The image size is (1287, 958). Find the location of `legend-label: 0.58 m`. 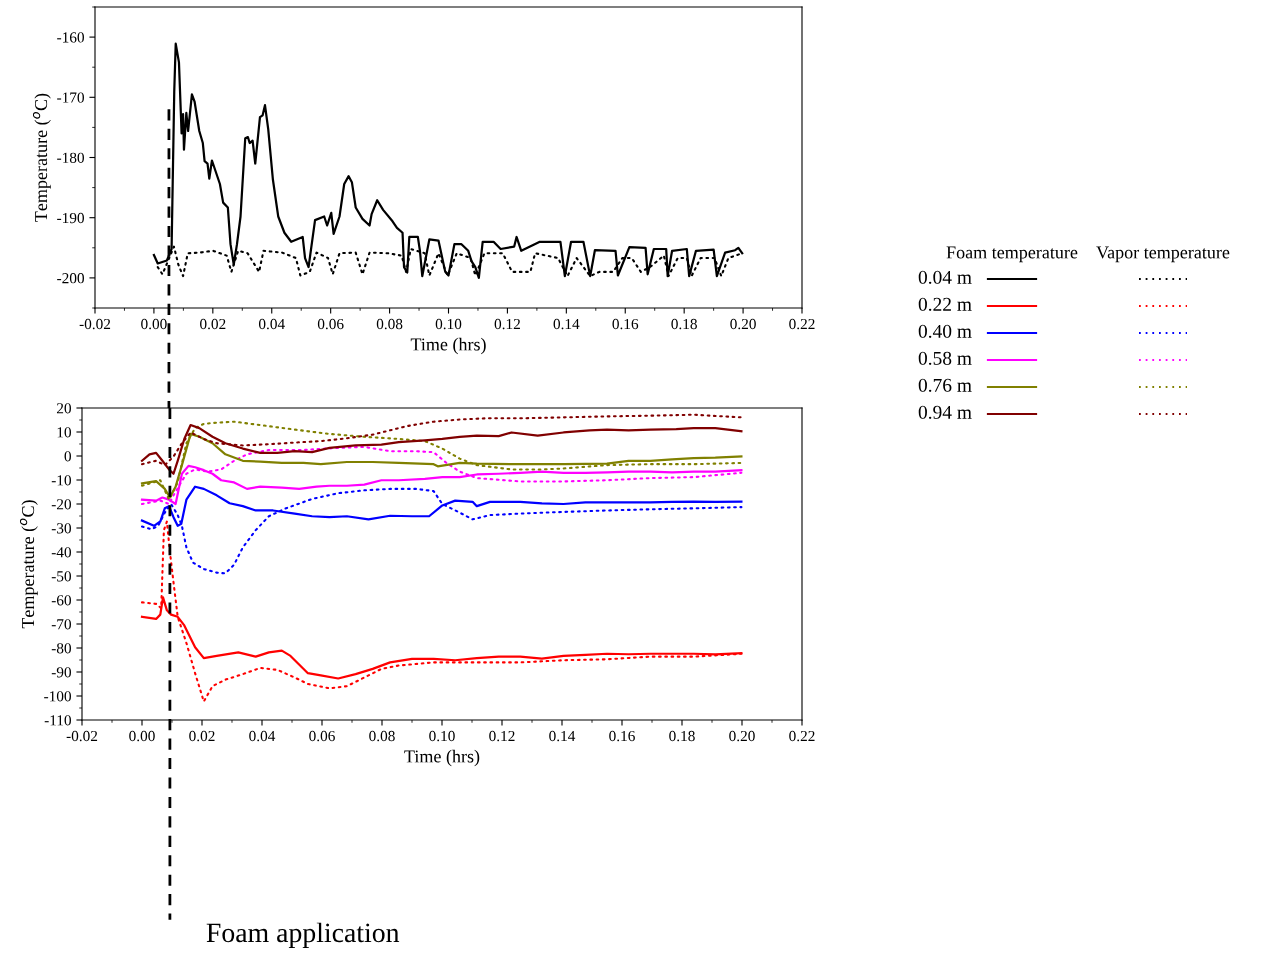

legend-label: 0.58 m is located at coordinates (945, 358).